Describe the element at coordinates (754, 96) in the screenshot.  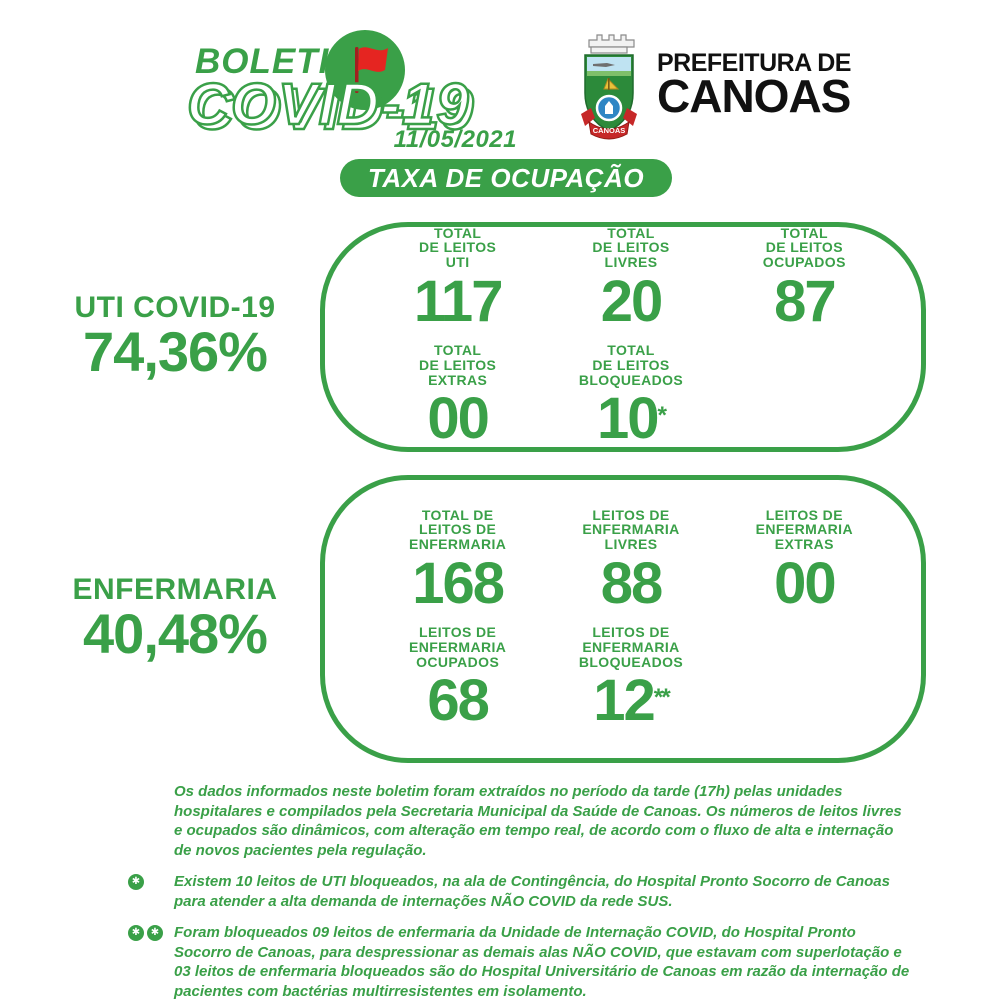
I see `prefeitura-line2: CANOAS` at that location.